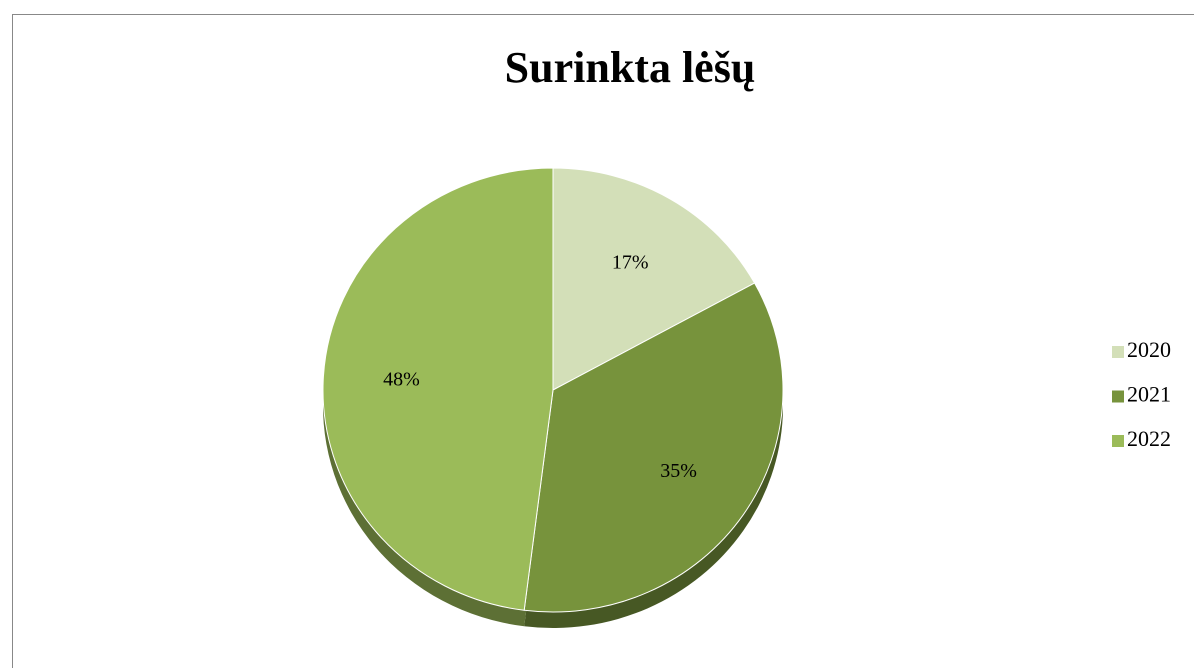  Describe the element at coordinates (1149, 438) in the screenshot. I see `legend-label: 2022` at that location.